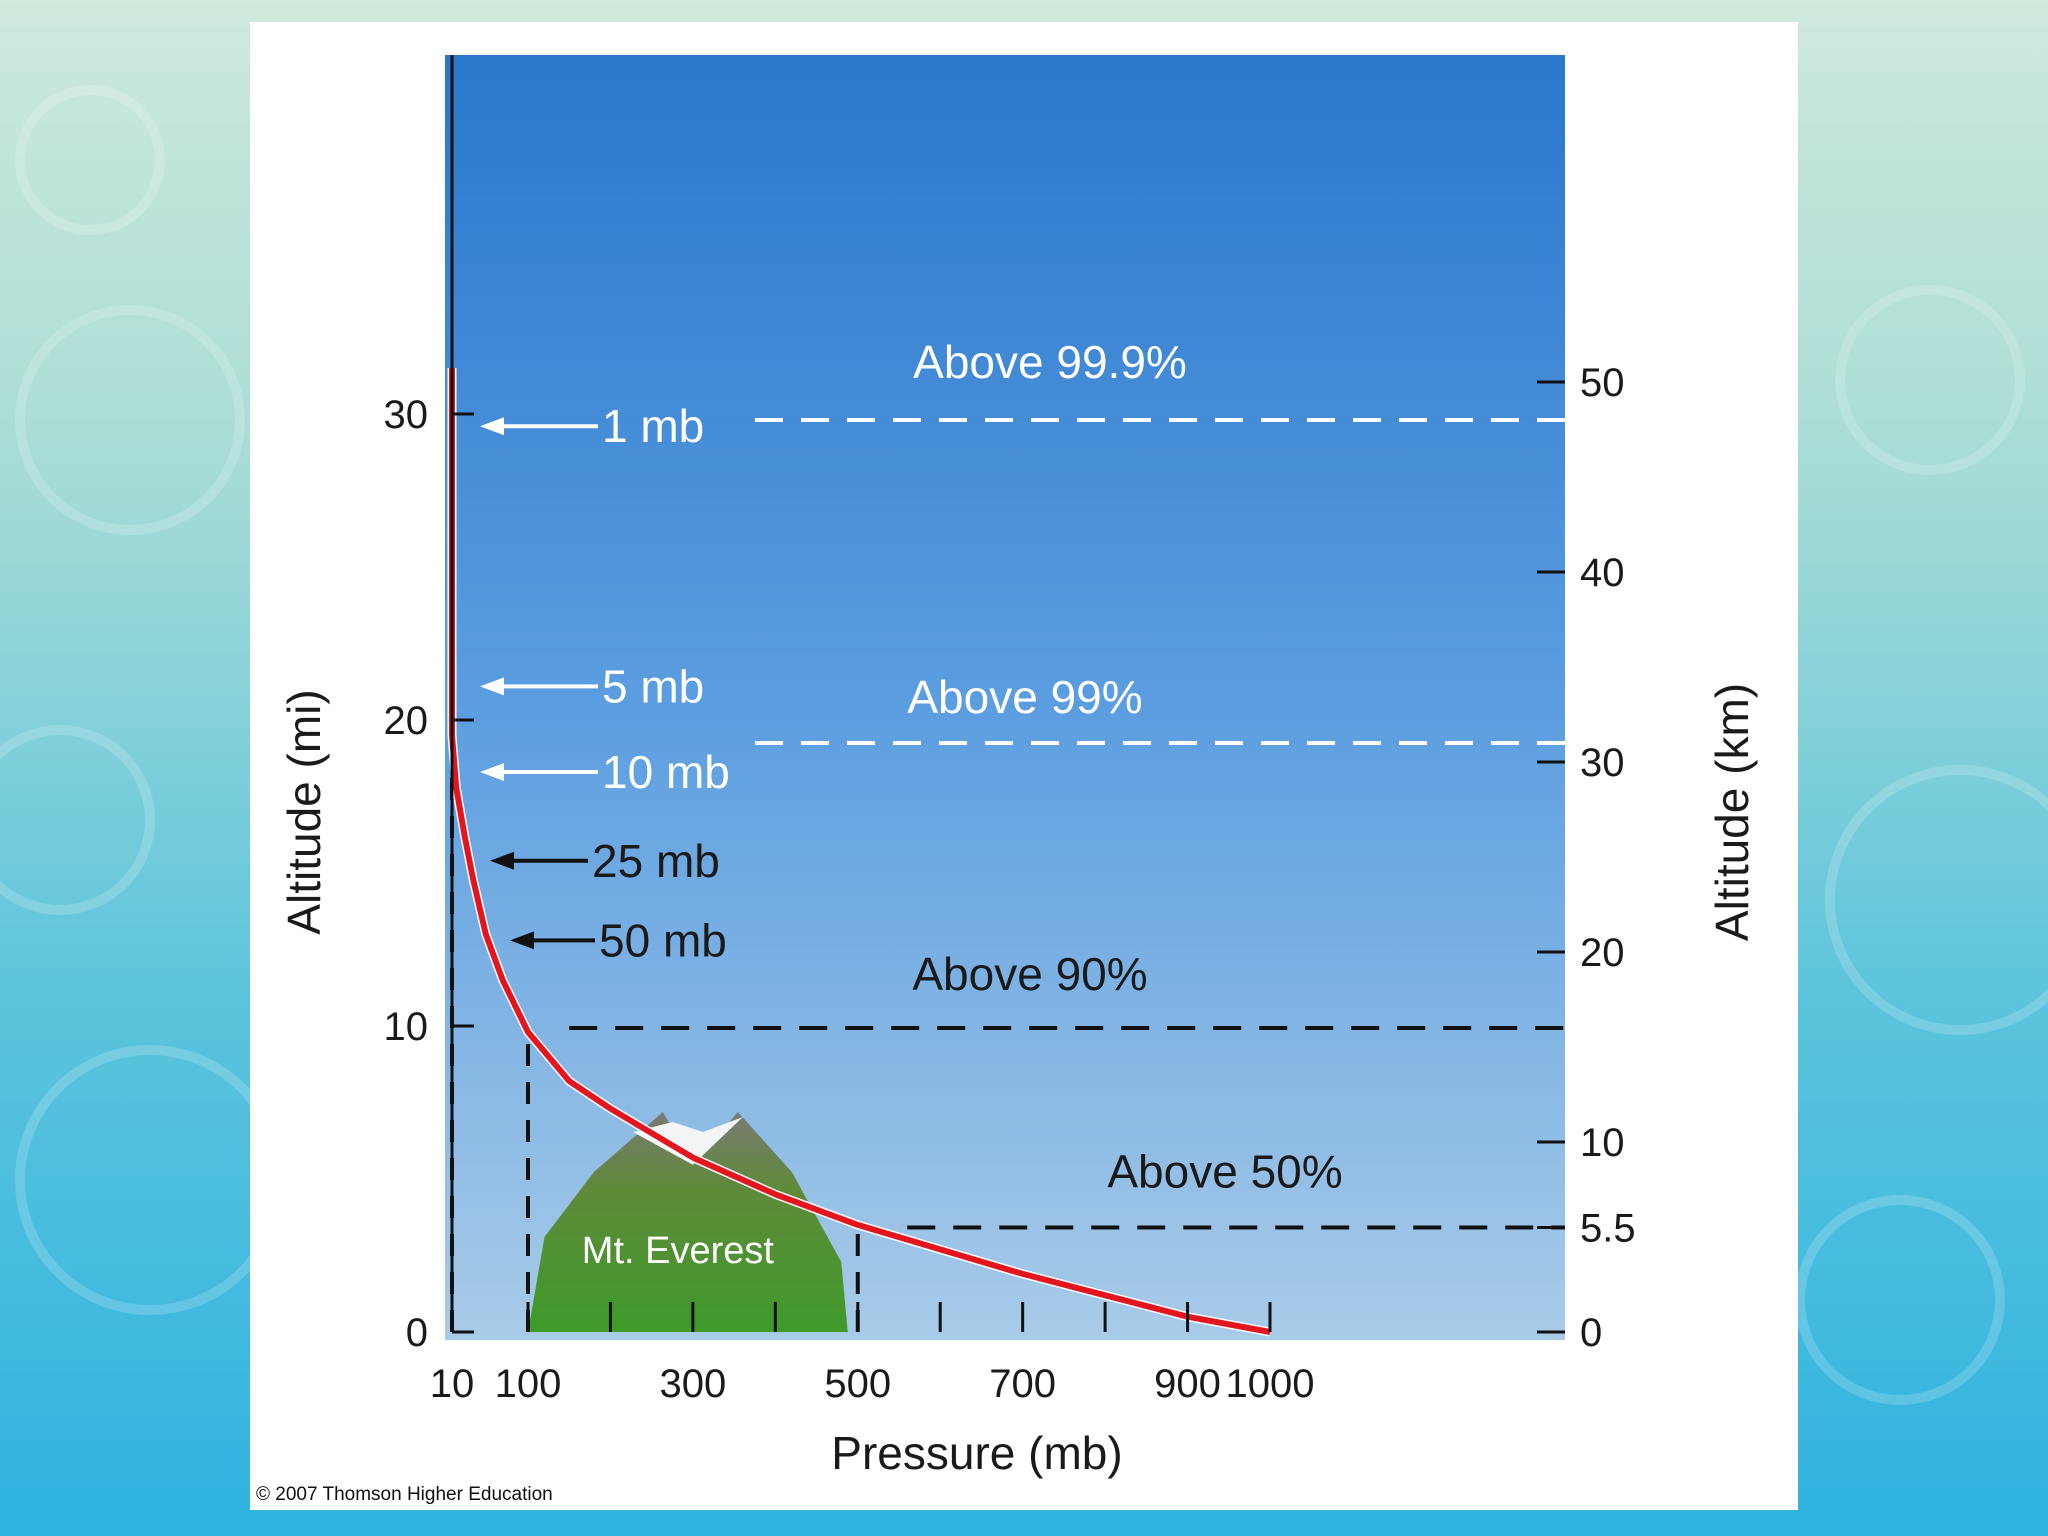 The width and height of the screenshot is (2048, 1536). I want to click on mass-label-0: Above 99.9%, so click(1050, 362).